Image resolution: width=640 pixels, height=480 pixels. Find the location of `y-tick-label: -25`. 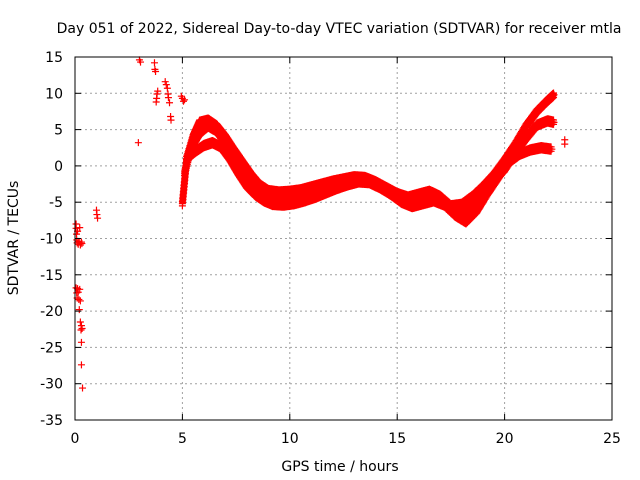

y-tick-label: -25 is located at coordinates (51, 348).